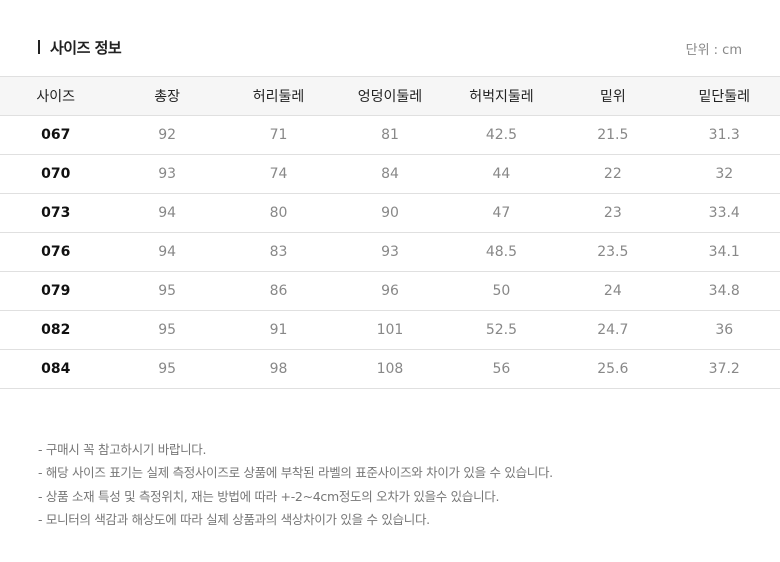 This screenshot has width=780, height=562. What do you see at coordinates (56, 369) in the screenshot?
I see `size-cell: 084` at bounding box center [56, 369].